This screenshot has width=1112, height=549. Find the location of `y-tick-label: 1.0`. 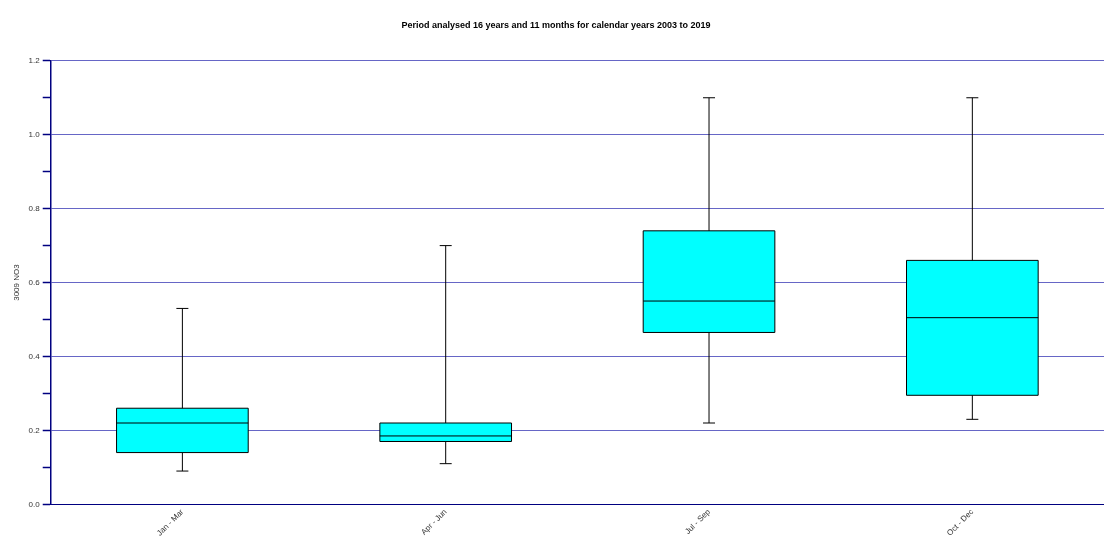

y-tick-label: 1.0 is located at coordinates (34, 134).